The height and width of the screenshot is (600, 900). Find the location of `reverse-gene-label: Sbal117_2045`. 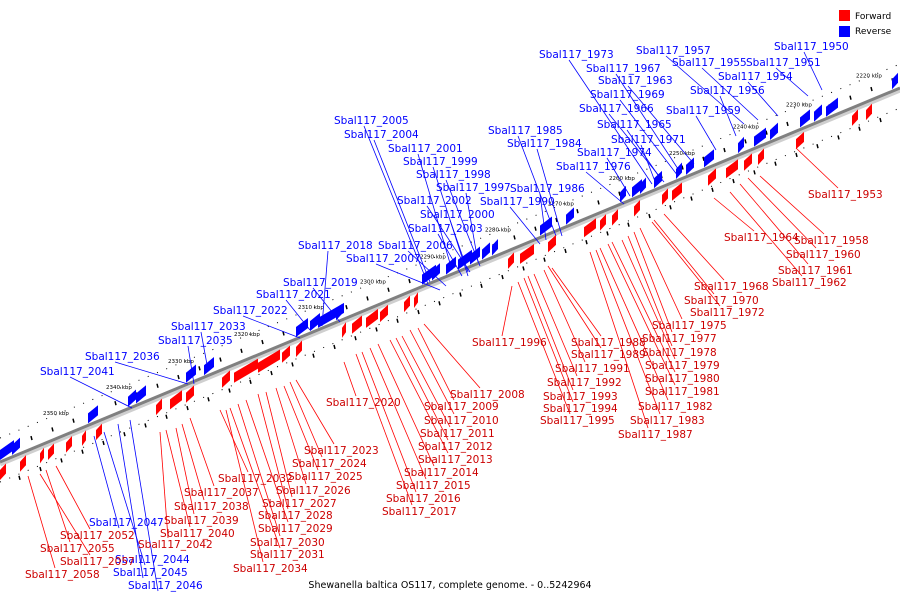

reverse-gene-label: Sbal117_2045 is located at coordinates (150, 573).